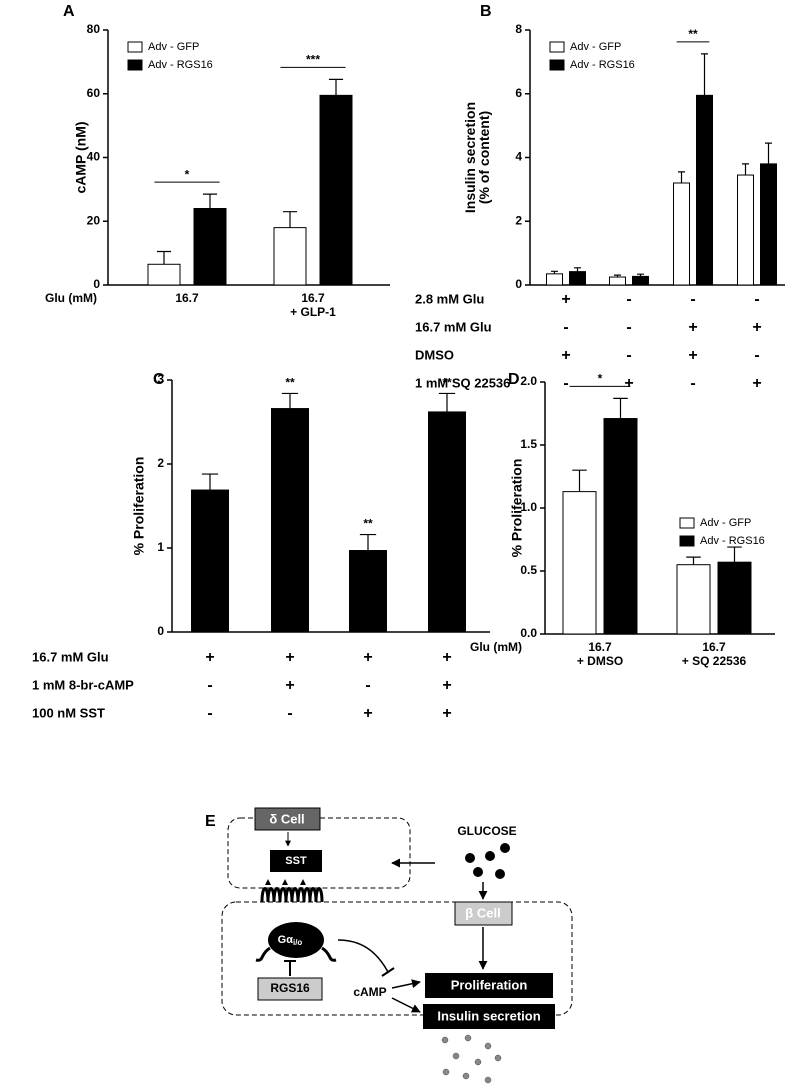  What do you see at coordinates (714, 654) in the screenshot?
I see `x-tick-label: 16.7 + SQ 22536` at bounding box center [714, 654].